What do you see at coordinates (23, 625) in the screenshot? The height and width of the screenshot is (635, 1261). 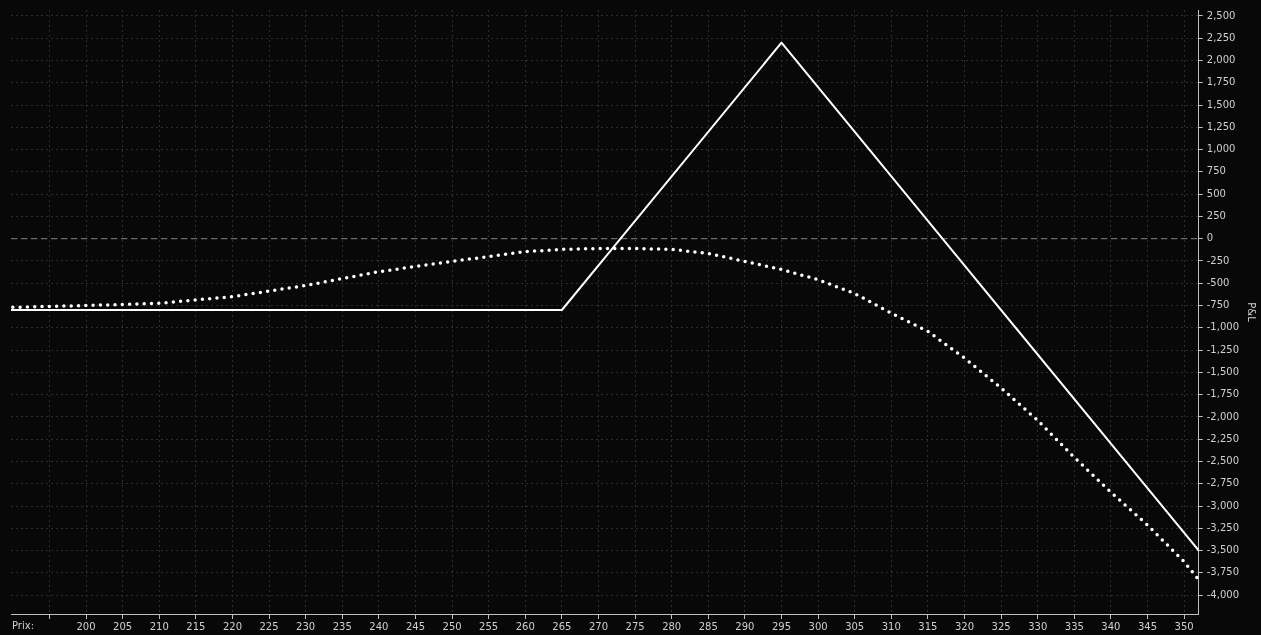 I see `x-axis-title: Prix:` at bounding box center [23, 625].